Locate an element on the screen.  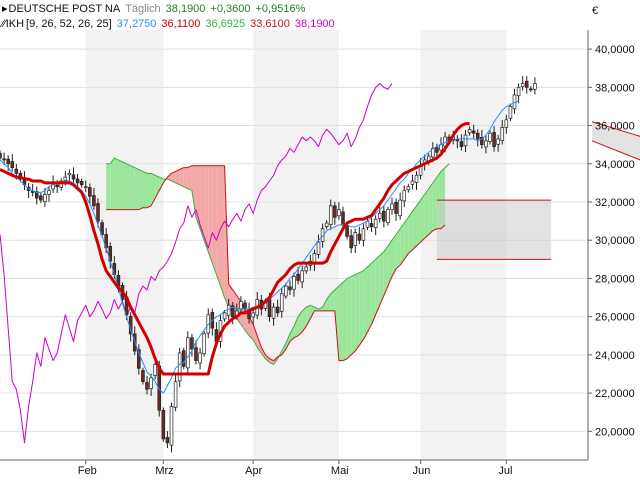
y-tick-label: 28,0000 is located at coordinates (615, 279).